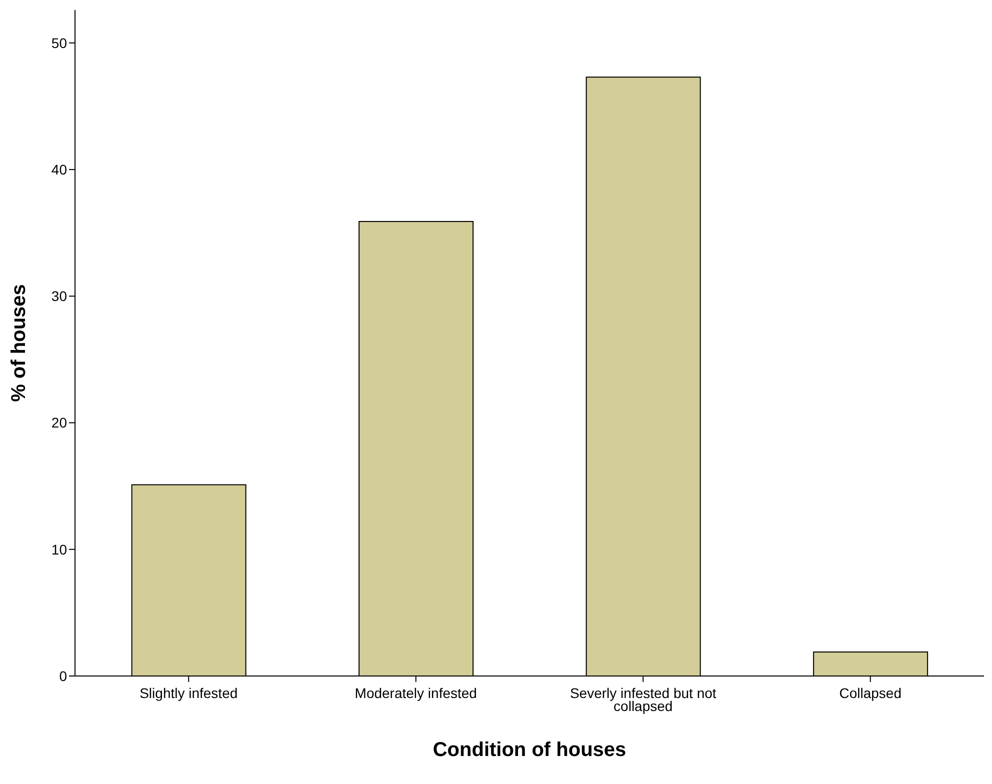 This screenshot has width=992, height=784. What do you see at coordinates (415, 693) in the screenshot?
I see `x-tick-label: Moderately infested` at bounding box center [415, 693].